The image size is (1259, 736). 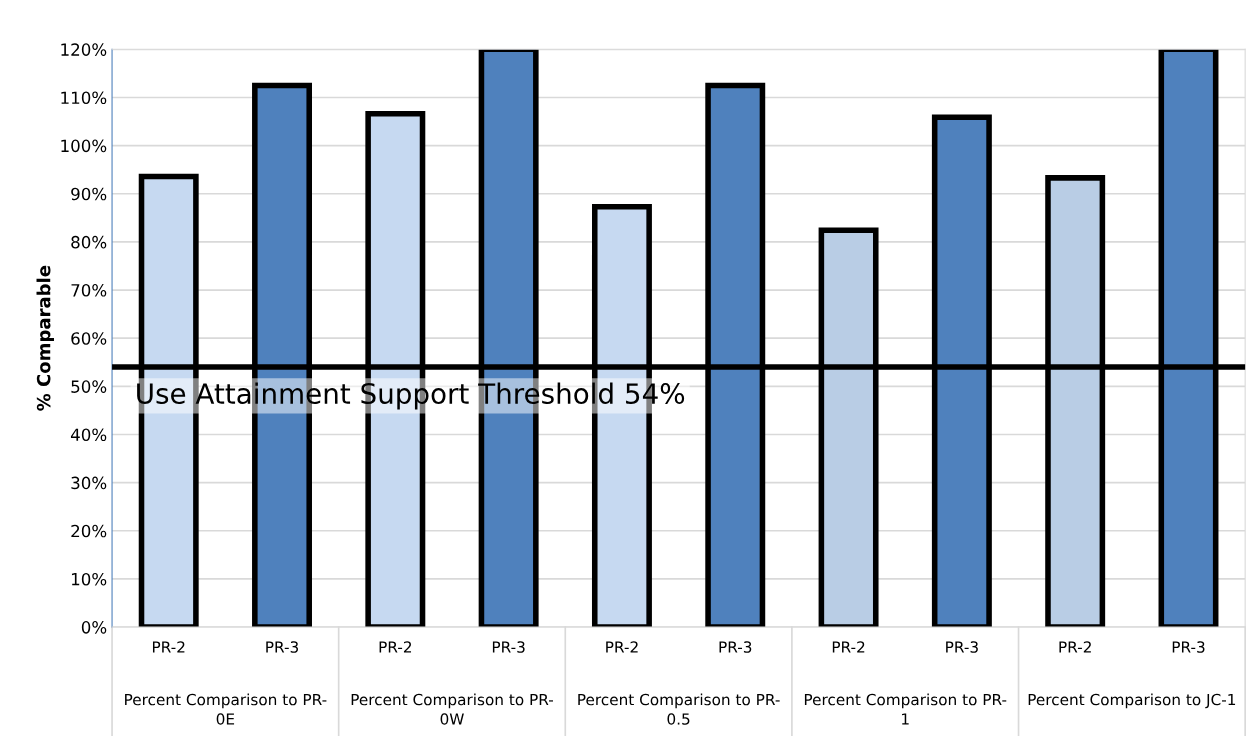 What do you see at coordinates (84, 98) in the screenshot?
I see `y-tick-label: 110%` at bounding box center [84, 98].